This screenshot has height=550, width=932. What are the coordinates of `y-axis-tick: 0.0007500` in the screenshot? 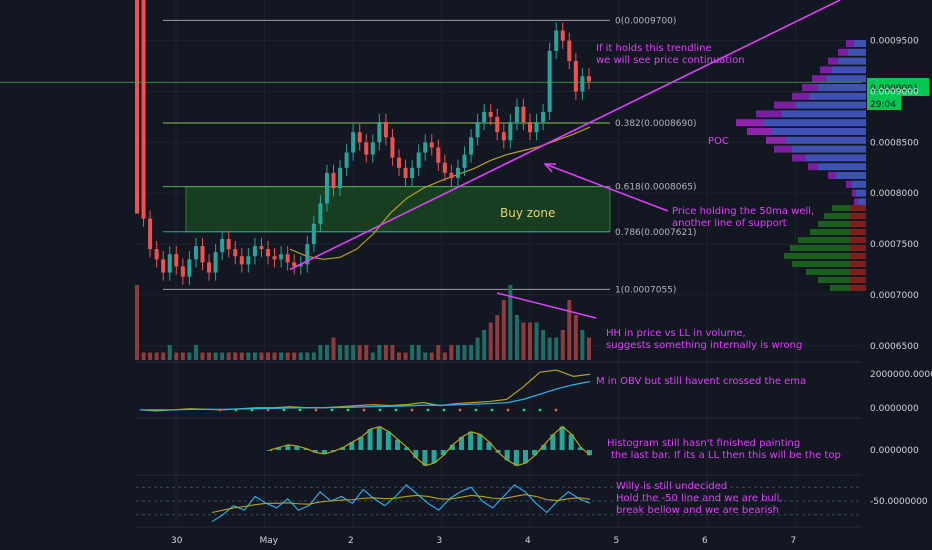 It's located at (894, 245).